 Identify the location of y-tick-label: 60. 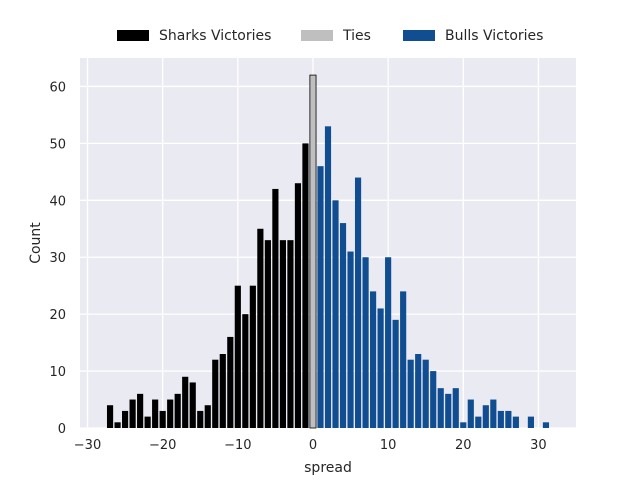
(57, 87).